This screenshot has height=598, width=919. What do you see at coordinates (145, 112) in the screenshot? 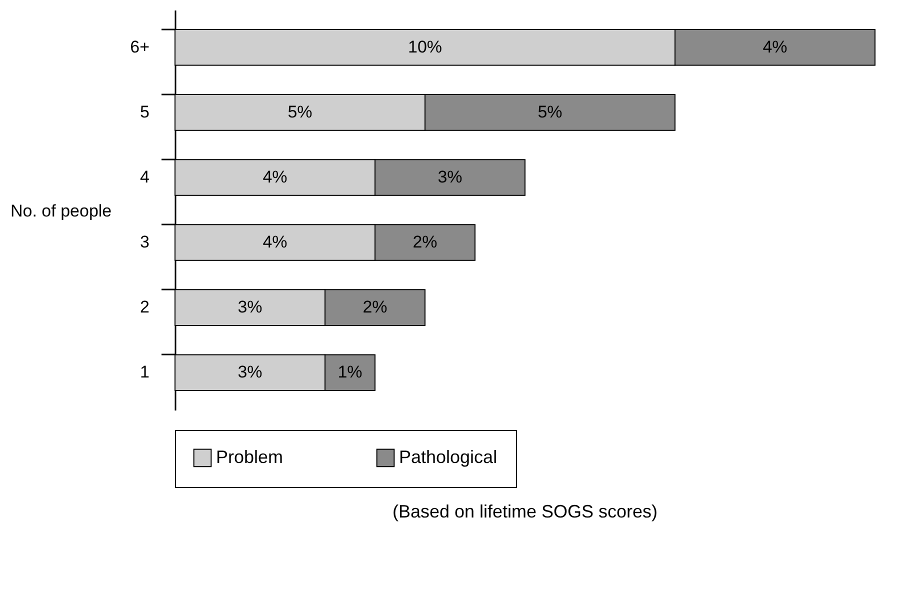
I see `y-tick-label: 5` at bounding box center [145, 112].